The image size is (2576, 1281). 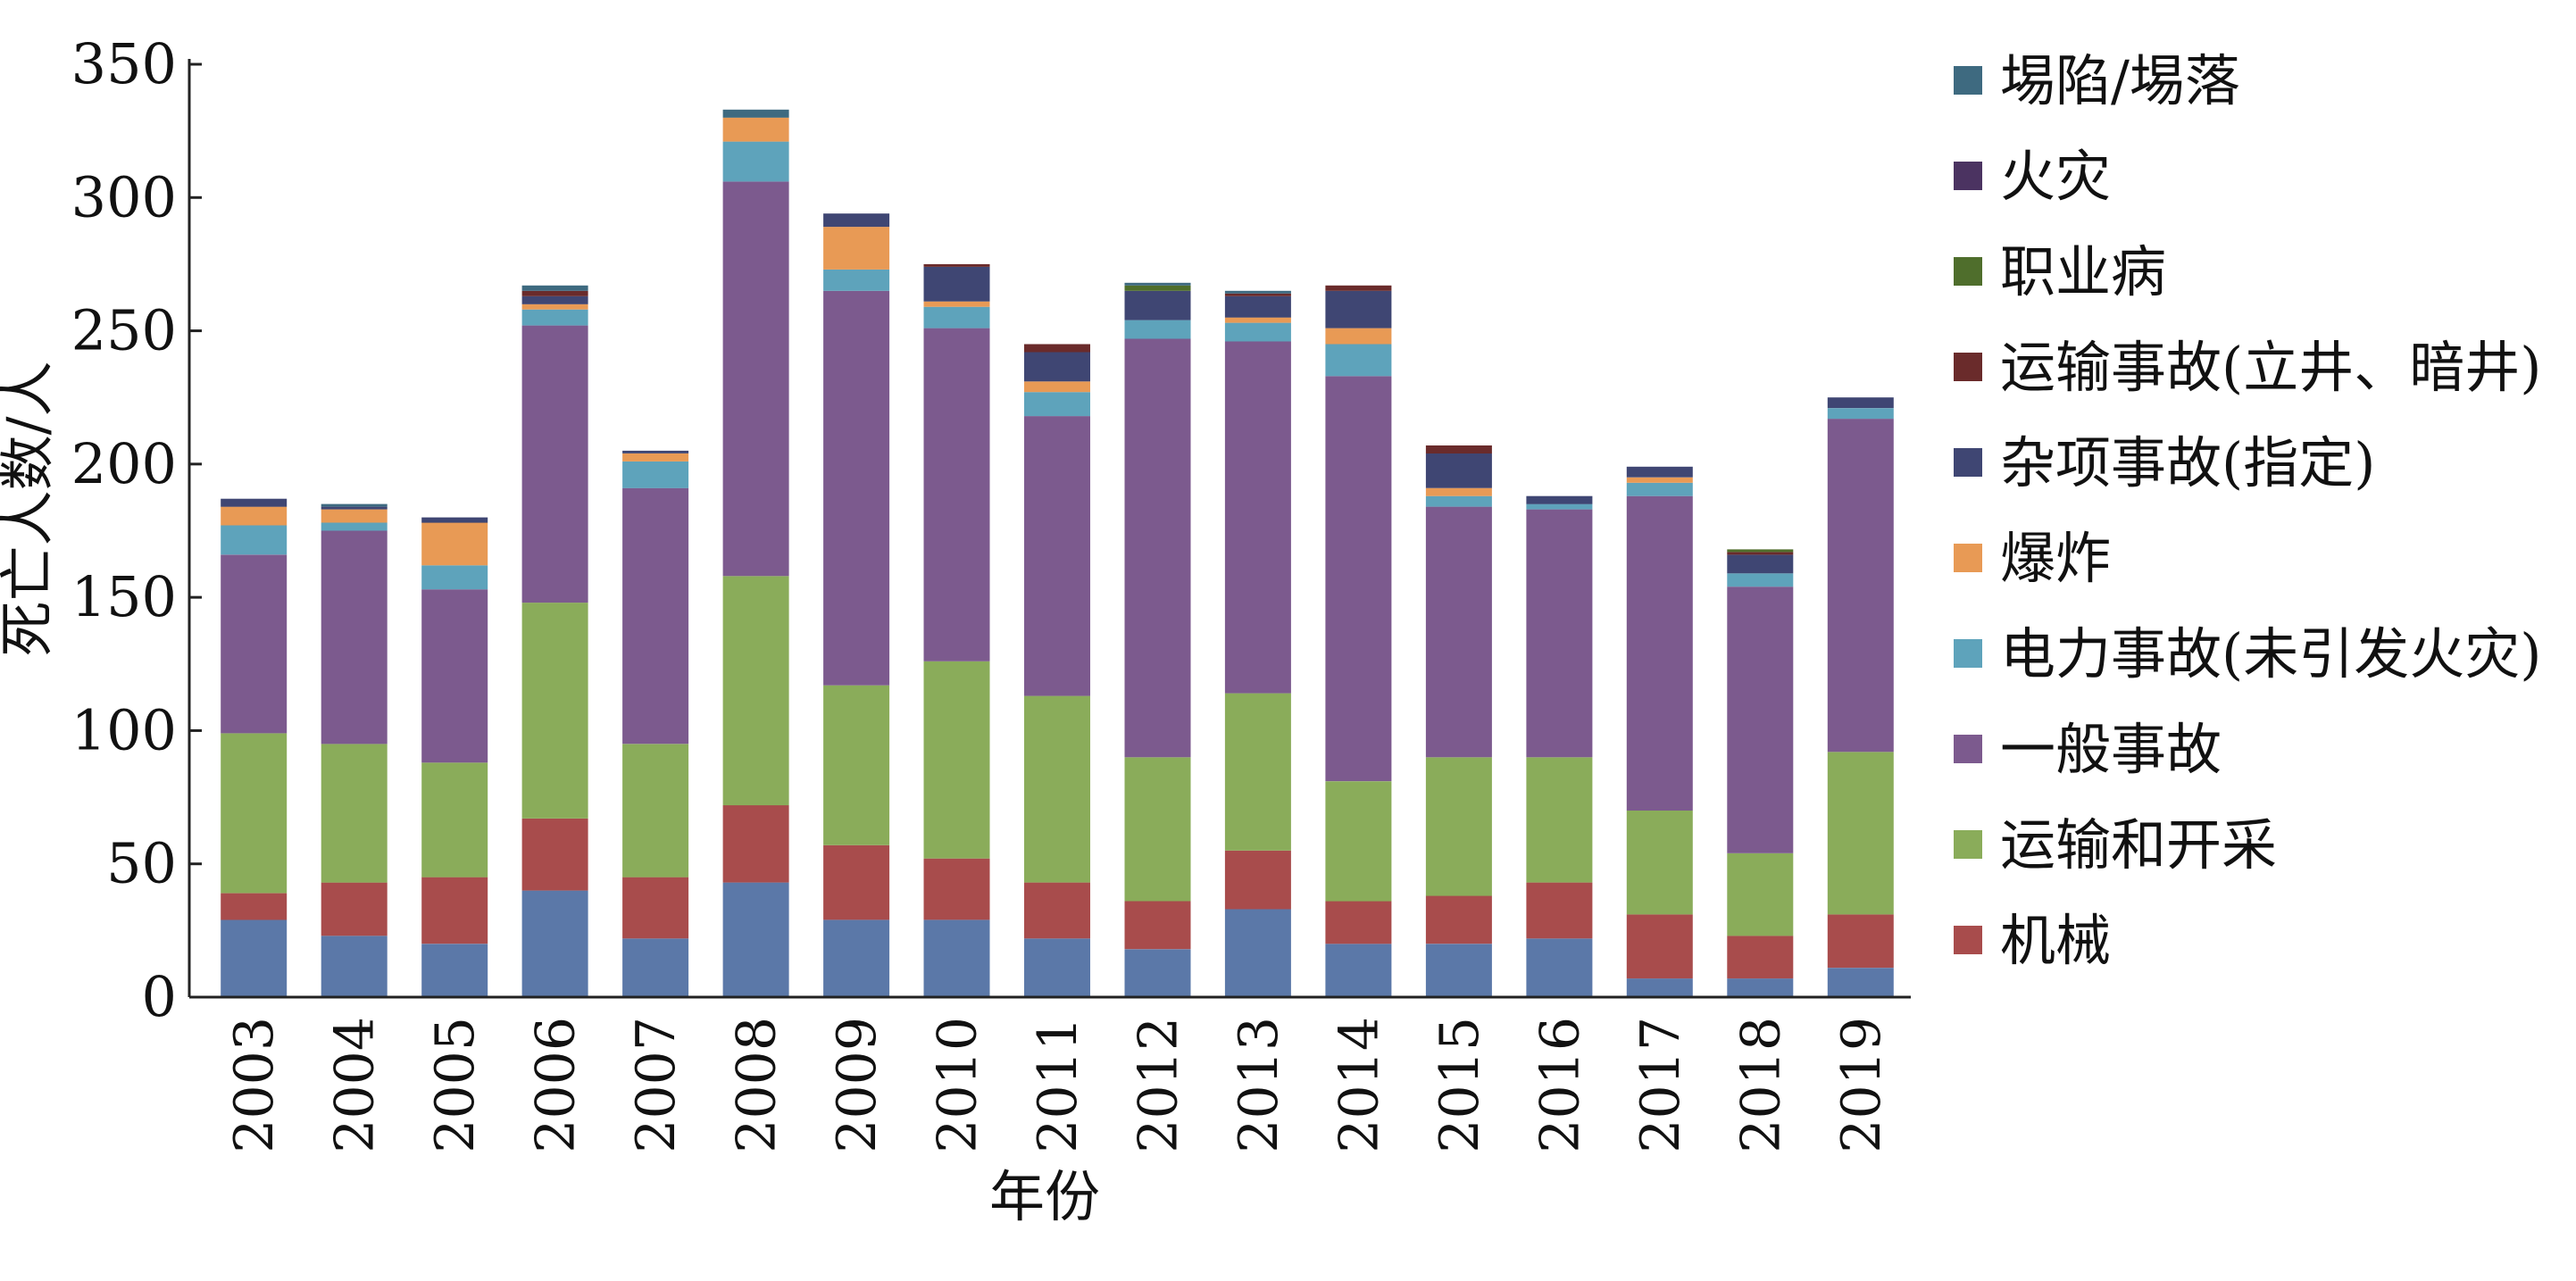 What do you see at coordinates (1057, 556) in the screenshot?
I see `bar-segment-2011-s3` at bounding box center [1057, 556].